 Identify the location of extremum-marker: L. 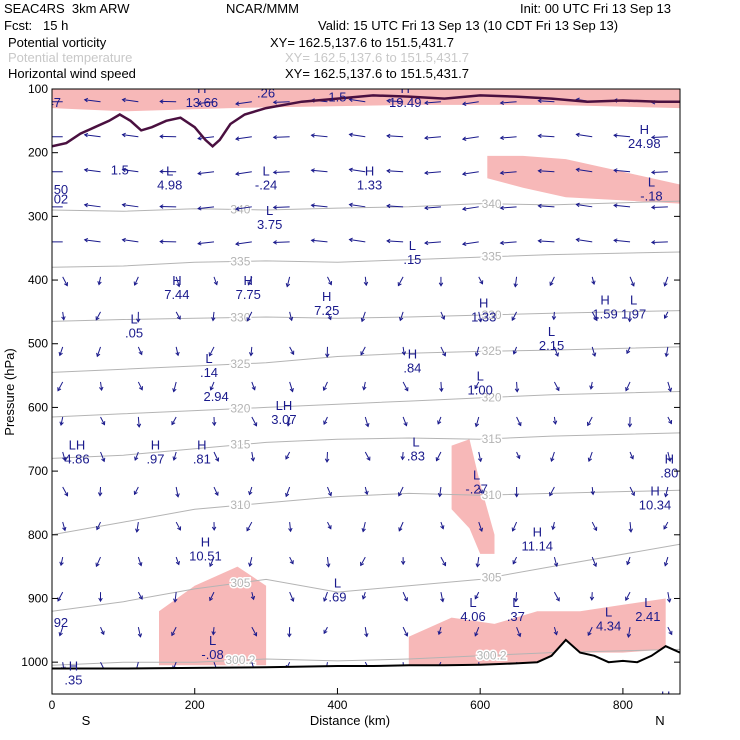
(169, 171).